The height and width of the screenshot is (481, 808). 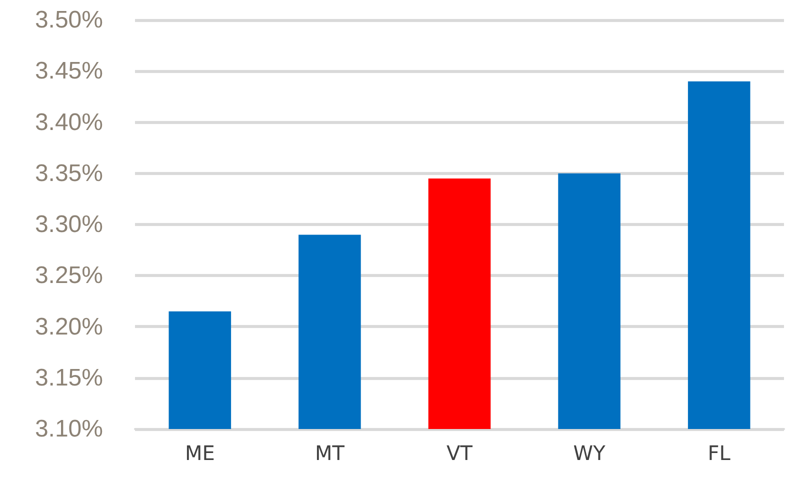 I want to click on y-tick-label: 3.15%, so click(x=68, y=378).